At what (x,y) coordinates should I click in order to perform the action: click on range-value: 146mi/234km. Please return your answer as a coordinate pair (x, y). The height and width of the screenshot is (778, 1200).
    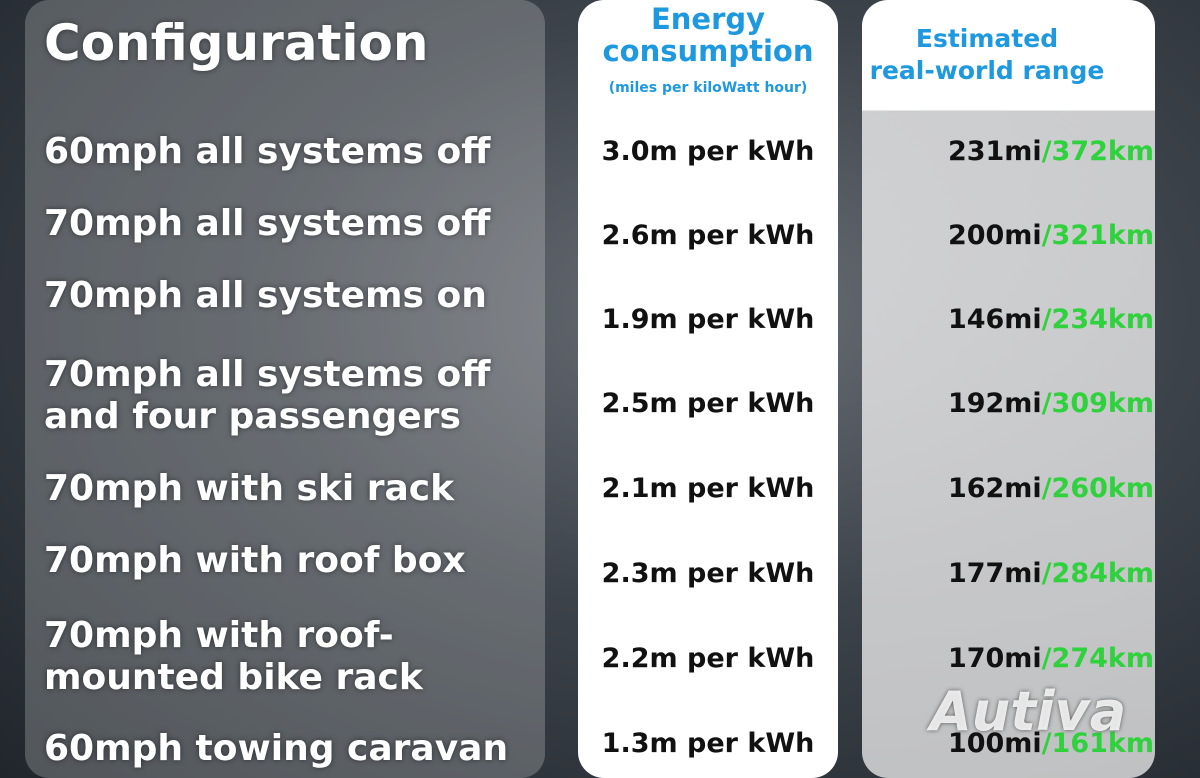
    Looking at the image, I should click on (1051, 319).